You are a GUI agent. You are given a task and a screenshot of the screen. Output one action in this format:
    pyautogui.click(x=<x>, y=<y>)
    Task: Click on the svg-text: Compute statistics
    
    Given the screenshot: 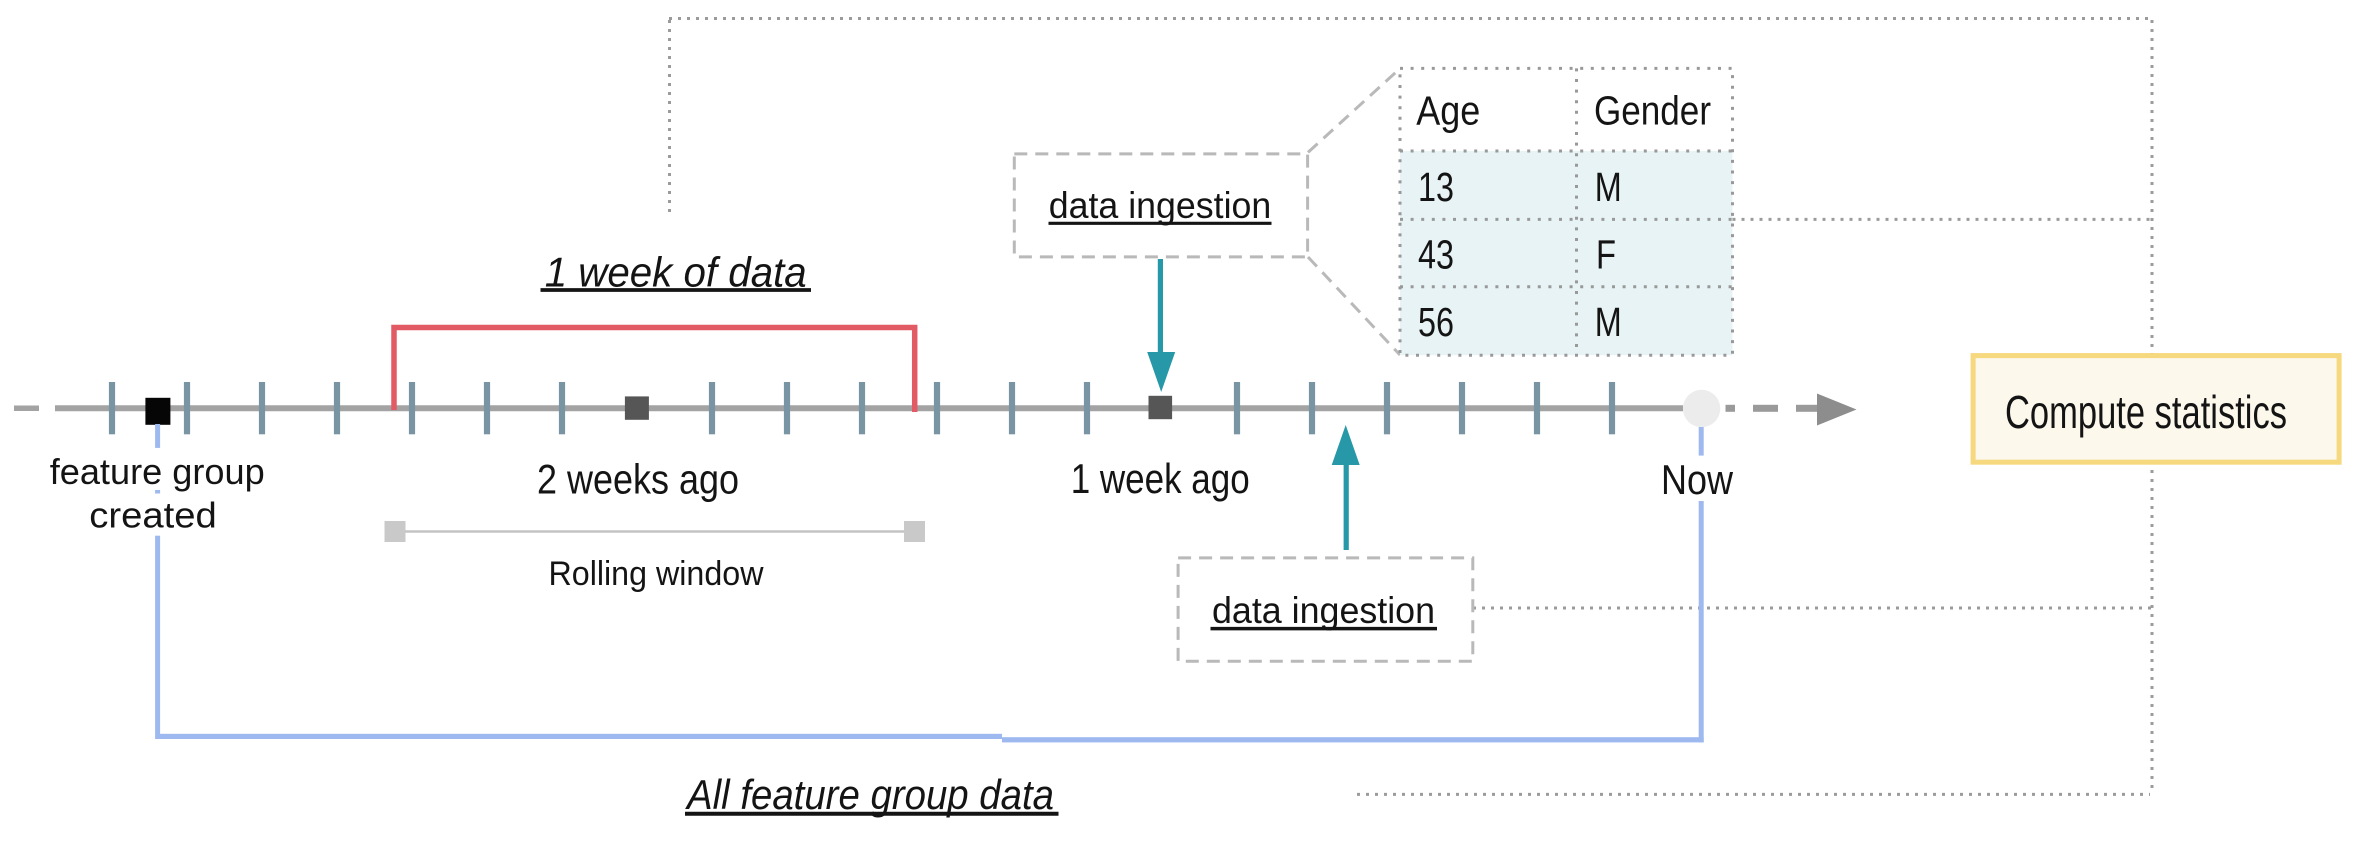 What is the action you would take?
    pyautogui.click(x=2146, y=412)
    